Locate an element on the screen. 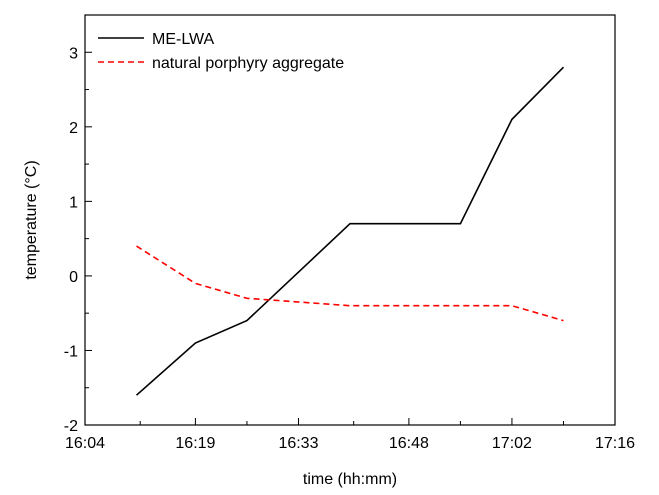 The width and height of the screenshot is (659, 495). y-tick-label: 3 is located at coordinates (73, 53).